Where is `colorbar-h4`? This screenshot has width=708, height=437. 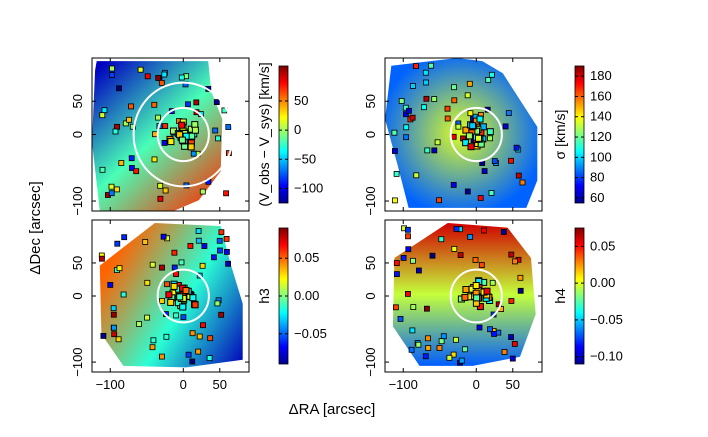 colorbar-h4 is located at coordinates (579, 296).